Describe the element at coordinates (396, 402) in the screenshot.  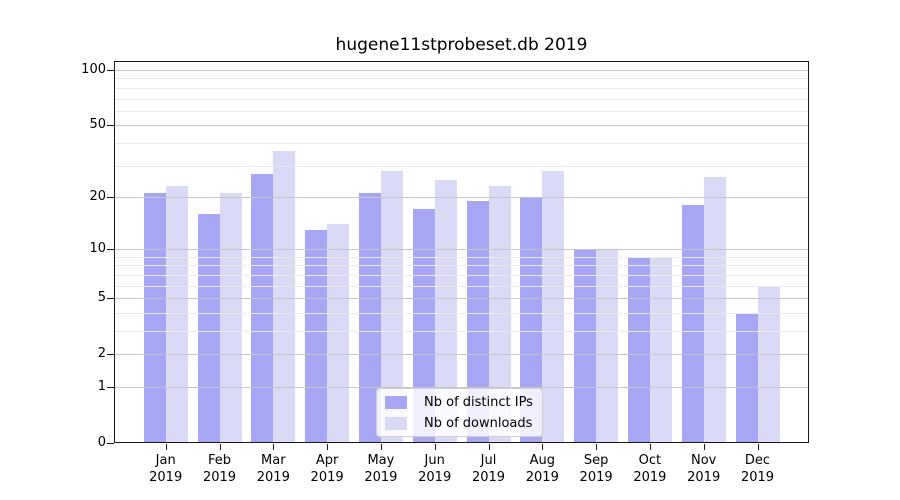
I see `legend-swatch-distinct-ips-icon` at that location.